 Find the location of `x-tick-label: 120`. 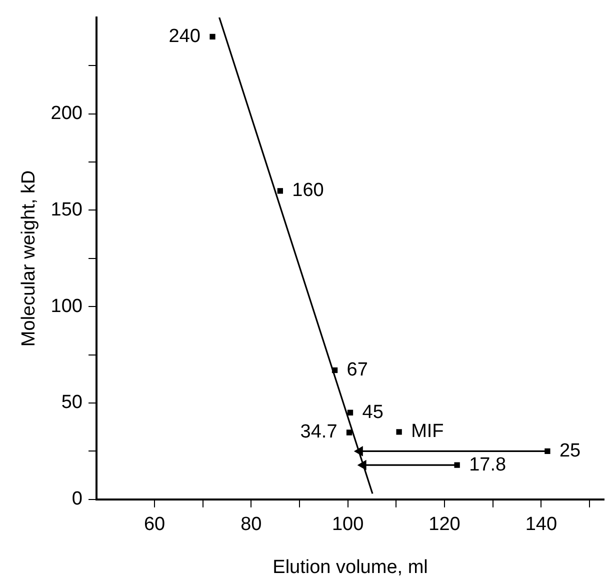

x-tick-label: 120 is located at coordinates (444, 525).